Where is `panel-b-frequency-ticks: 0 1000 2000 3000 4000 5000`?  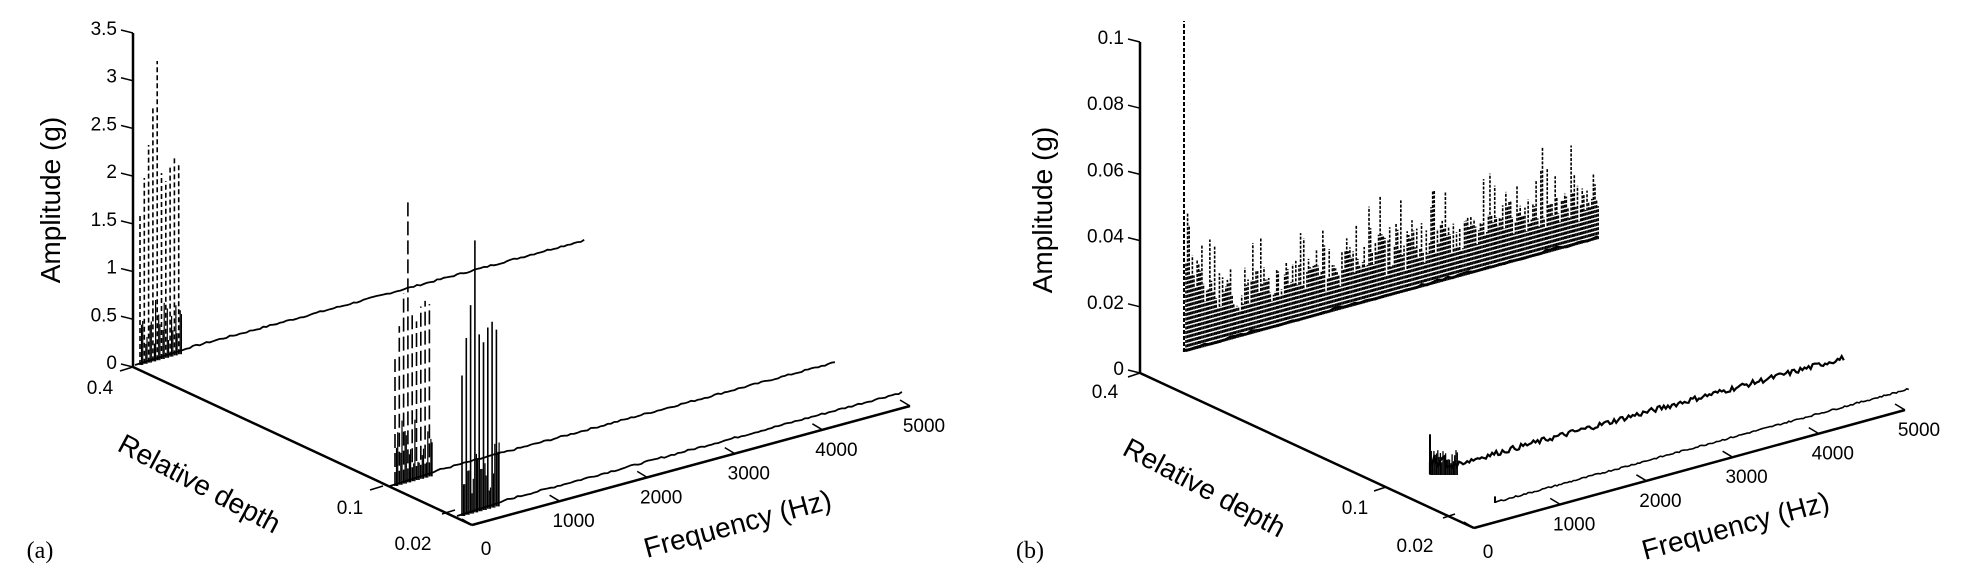
panel-b-frequency-ticks: 0 1000 2000 3000 4000 5000 is located at coordinates (1701, 483).